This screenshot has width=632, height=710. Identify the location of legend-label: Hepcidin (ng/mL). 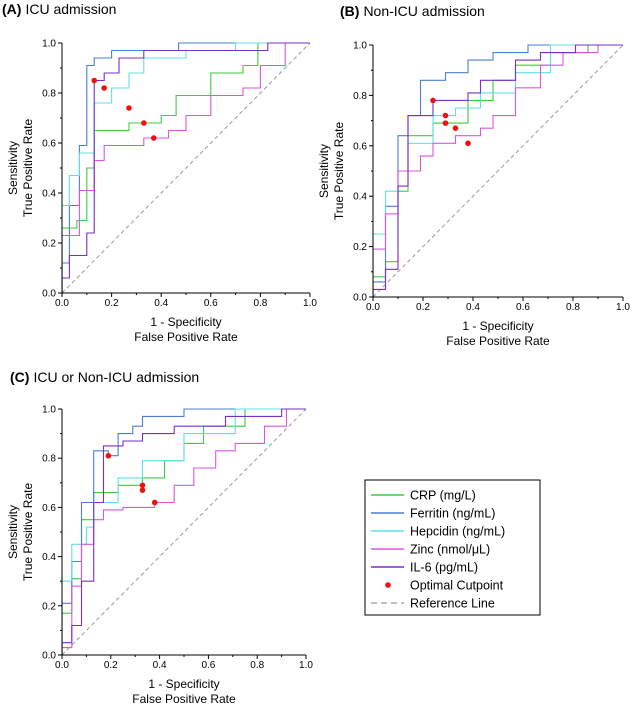
(457, 532).